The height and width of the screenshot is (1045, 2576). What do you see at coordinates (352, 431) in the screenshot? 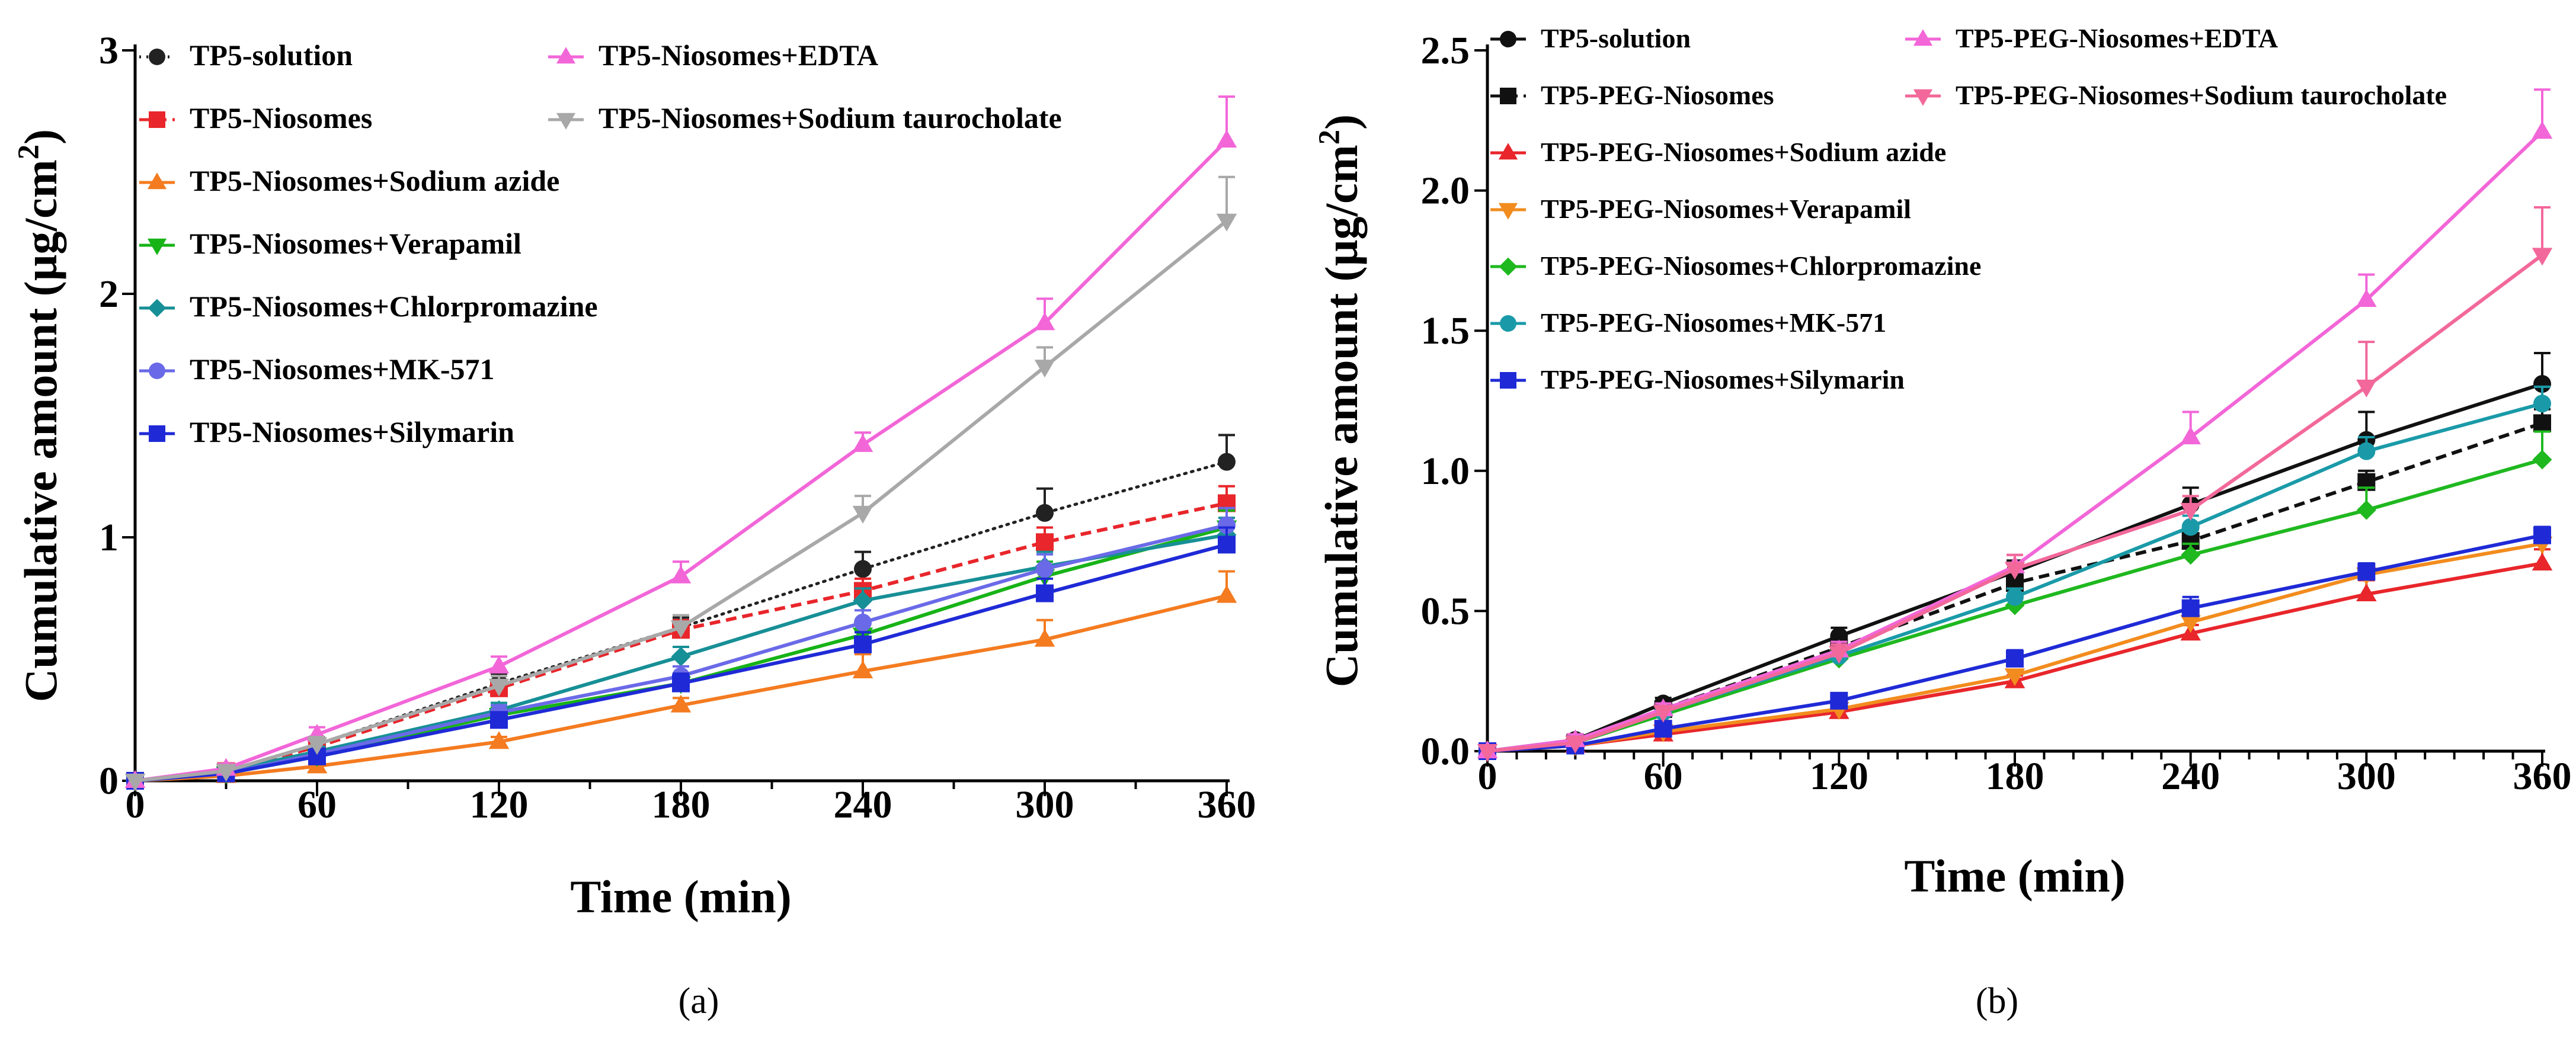
I see `legend-label: TP5-Niosomes+Silymarin` at bounding box center [352, 431].